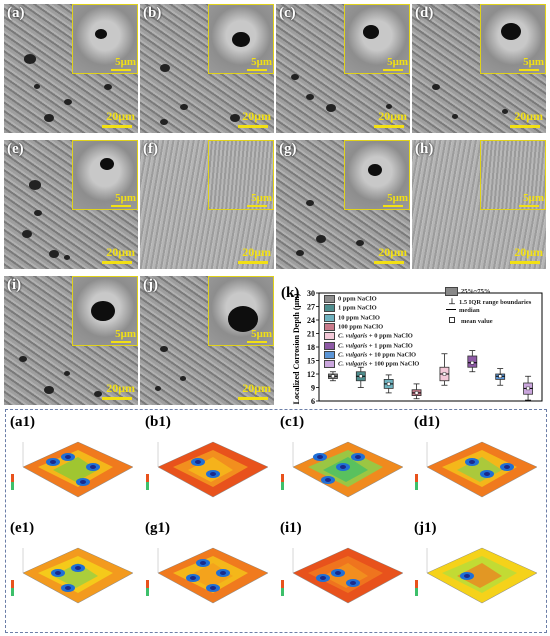  Describe the element at coordinates (311, 334) in the screenshot. I see `y-tick-label: 21` at that location.